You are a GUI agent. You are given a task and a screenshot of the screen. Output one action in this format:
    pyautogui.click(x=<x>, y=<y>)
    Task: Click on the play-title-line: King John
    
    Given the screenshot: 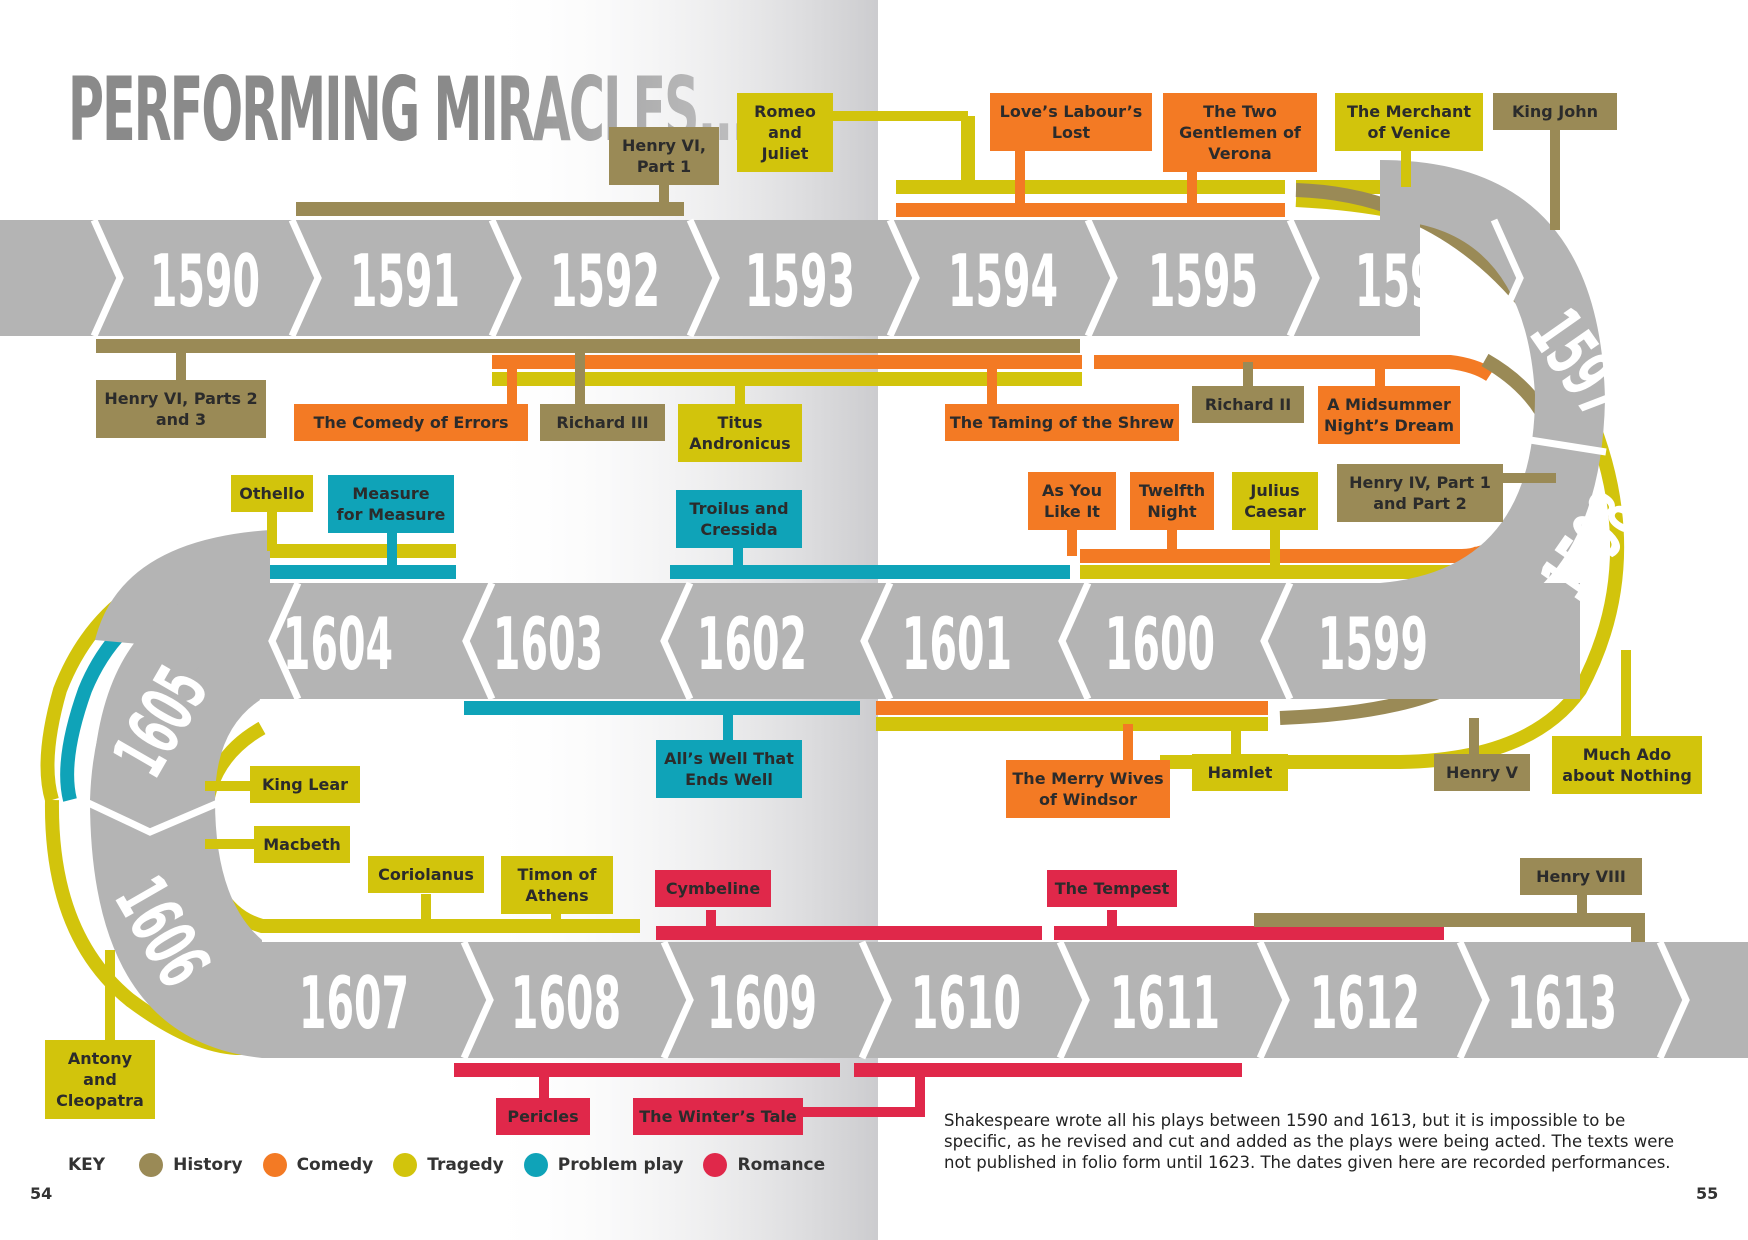 What is the action you would take?
    pyautogui.click(x=1555, y=111)
    